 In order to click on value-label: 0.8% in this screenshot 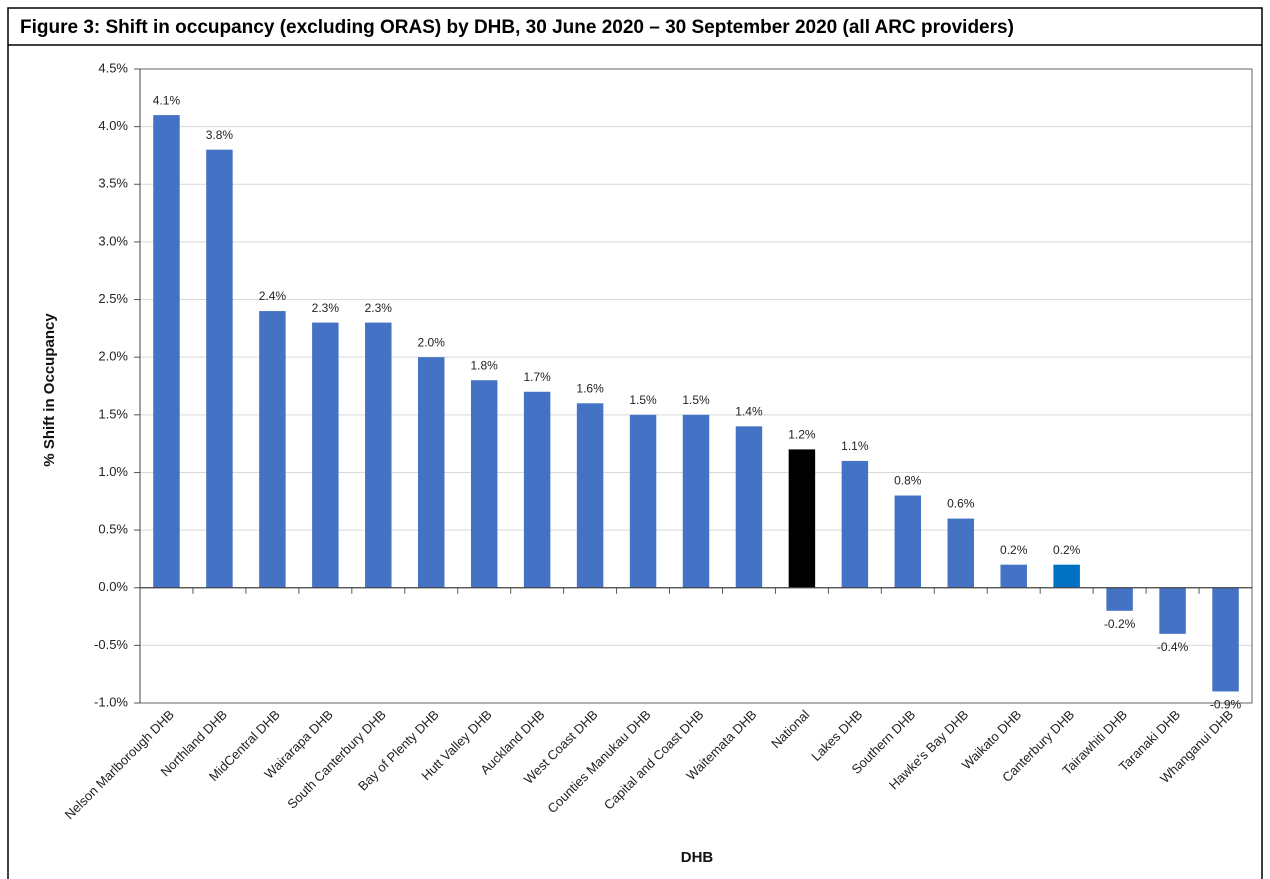, I will do `click(908, 481)`.